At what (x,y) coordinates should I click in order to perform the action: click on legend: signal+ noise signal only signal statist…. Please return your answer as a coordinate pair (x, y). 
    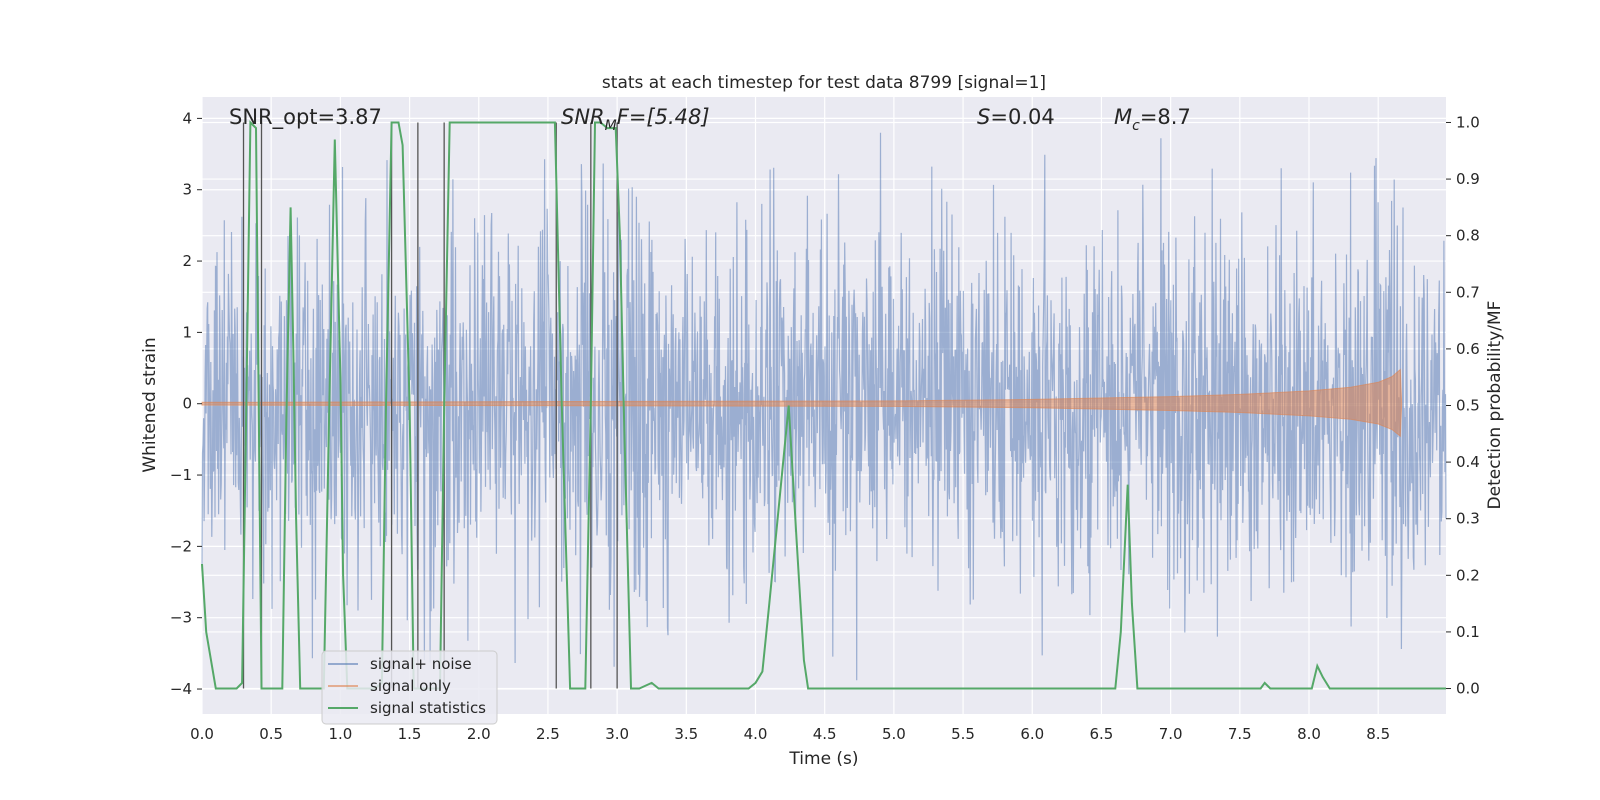
    Looking at the image, I should click on (409, 687).